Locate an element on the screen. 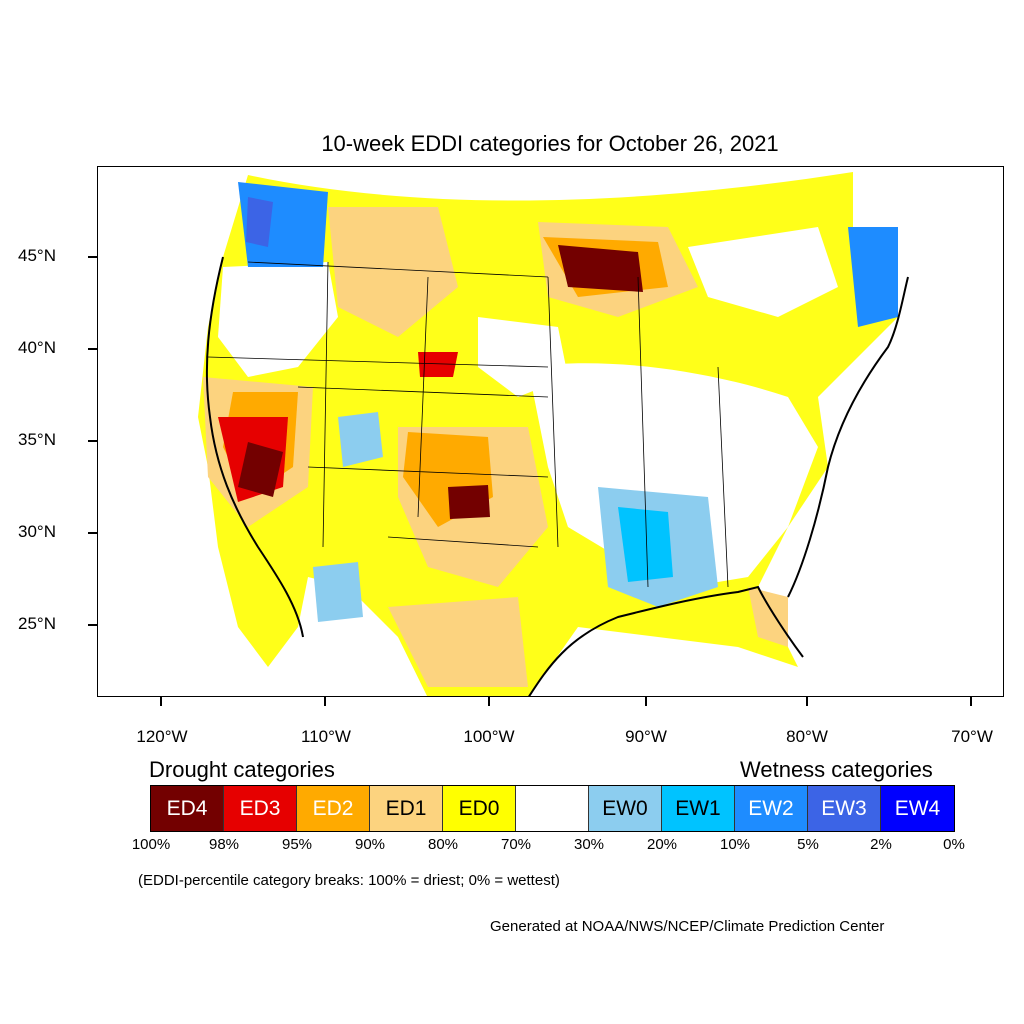 This screenshot has height=1024, width=1024. y-label: 25°N is located at coordinates (37, 623).